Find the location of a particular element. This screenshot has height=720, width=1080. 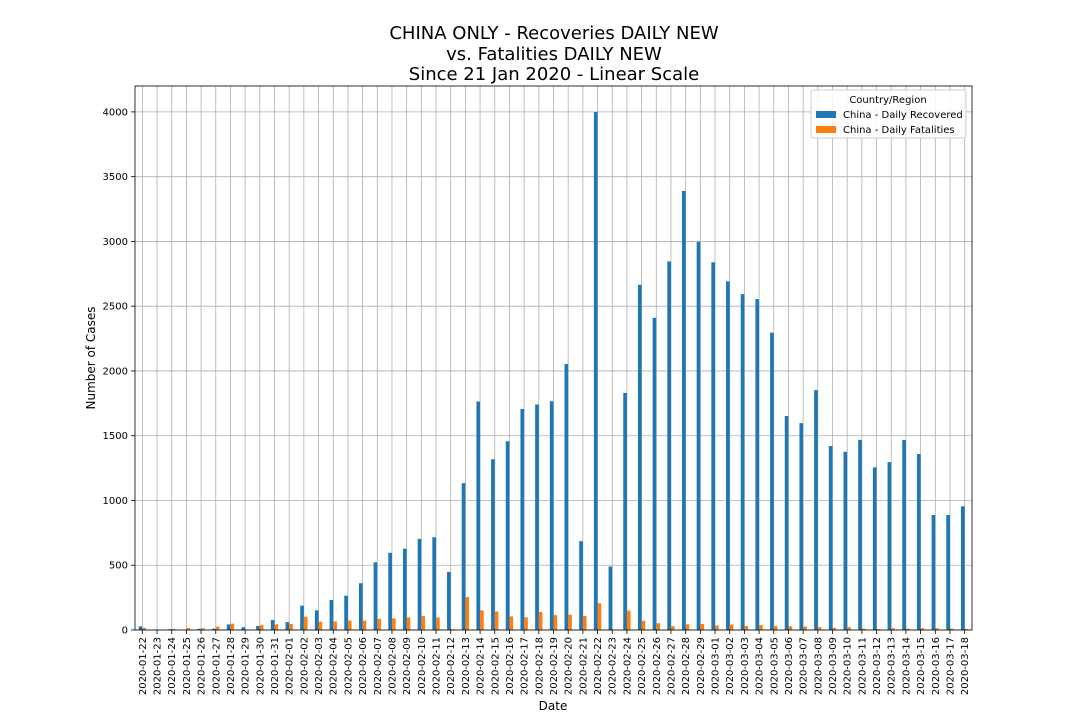

x-tick-label: 2020-02-12 is located at coordinates (451, 666).